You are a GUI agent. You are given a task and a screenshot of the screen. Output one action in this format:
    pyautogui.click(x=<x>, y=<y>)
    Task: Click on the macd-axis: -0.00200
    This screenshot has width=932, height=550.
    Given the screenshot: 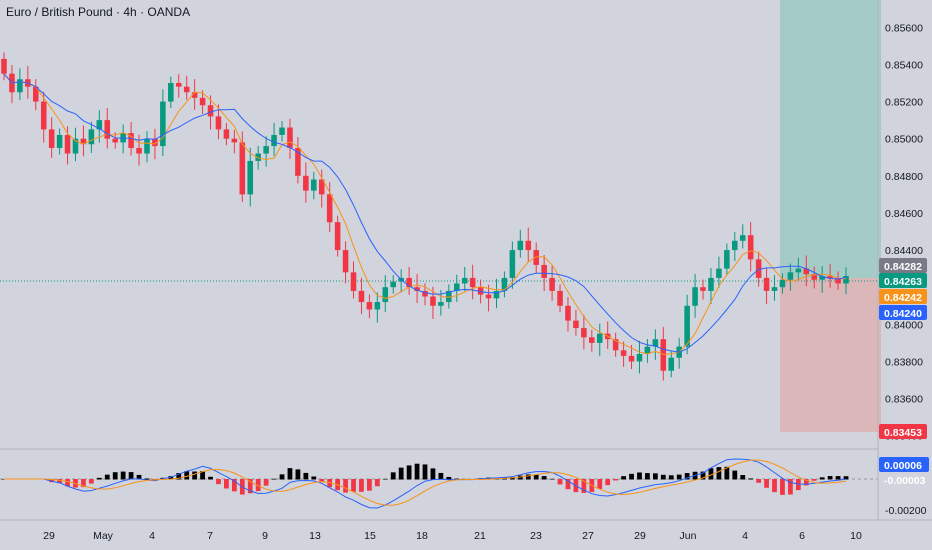 What is the action you would take?
    pyautogui.click(x=906, y=511)
    